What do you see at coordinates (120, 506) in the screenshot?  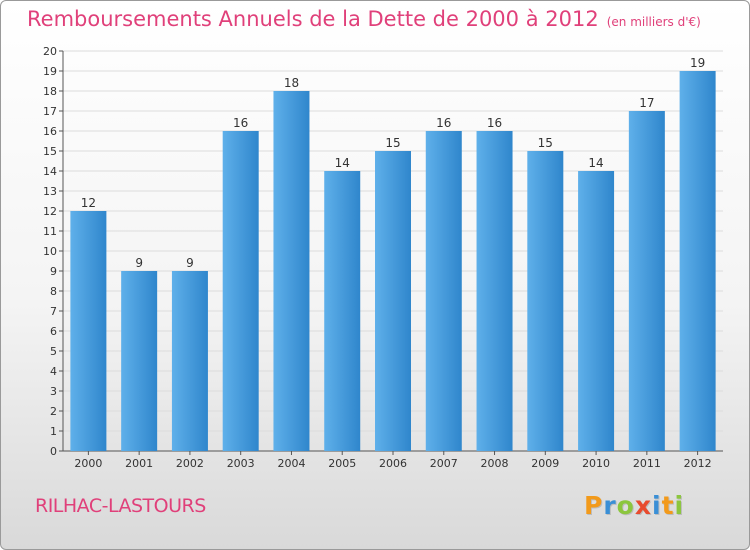 I see `commune-name: RILHAC-LASTOURS` at bounding box center [120, 506].